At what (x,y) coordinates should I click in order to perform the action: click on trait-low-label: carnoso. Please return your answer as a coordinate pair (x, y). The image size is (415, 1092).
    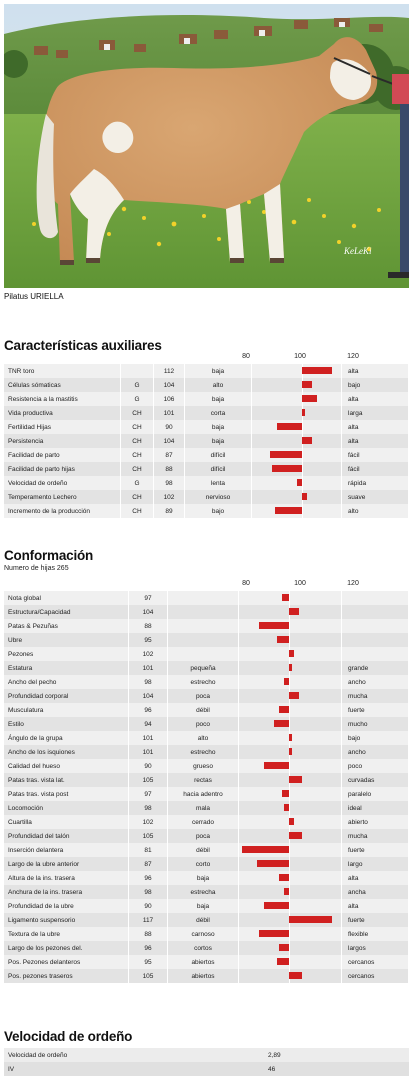
    Looking at the image, I should click on (203, 934).